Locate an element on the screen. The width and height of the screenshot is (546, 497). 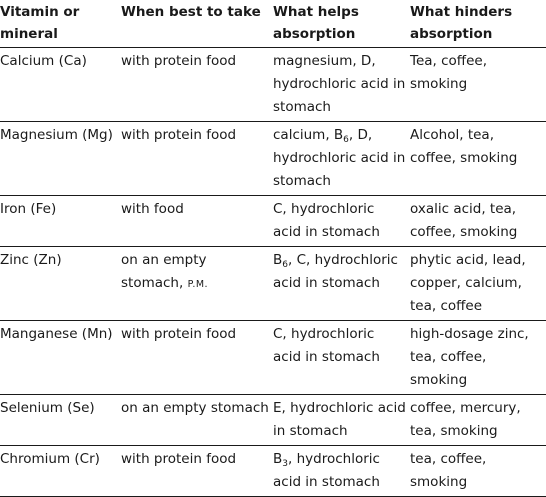
helps-text: , hydrochloric acid in stomach is located at coordinates (326, 470).